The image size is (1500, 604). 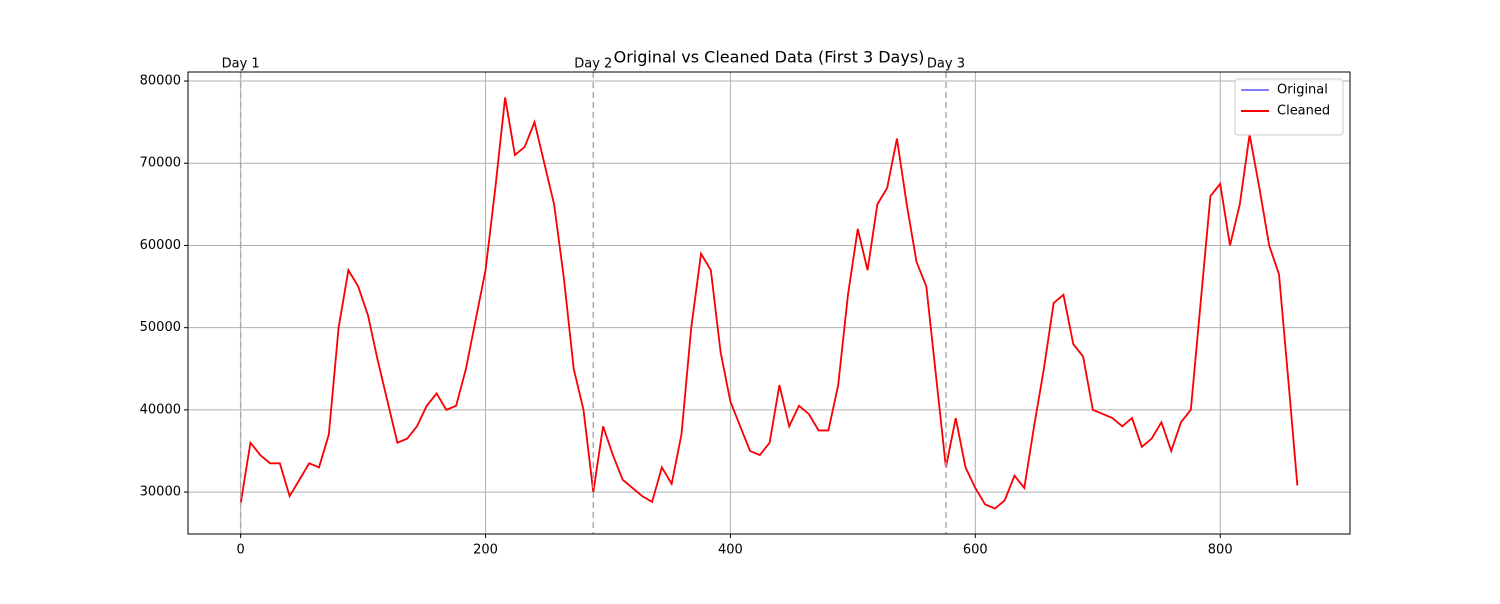 What do you see at coordinates (160, 81) in the screenshot?
I see `y-tick-label: 80000` at bounding box center [160, 81].